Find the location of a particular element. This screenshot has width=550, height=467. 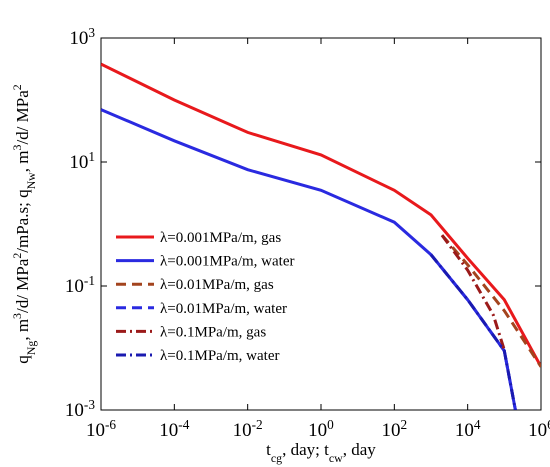

legend-label: λ=0.01MPa/m, gas is located at coordinates (217, 285).